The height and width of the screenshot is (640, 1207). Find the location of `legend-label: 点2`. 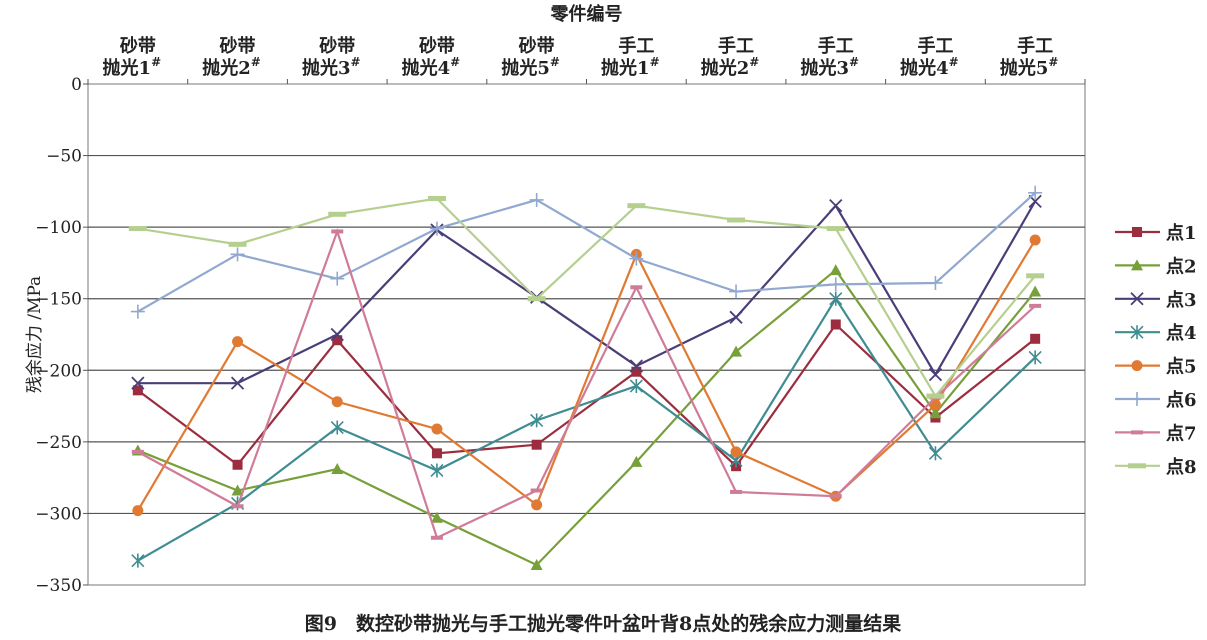

legend-label: 点2 is located at coordinates (1181, 266).